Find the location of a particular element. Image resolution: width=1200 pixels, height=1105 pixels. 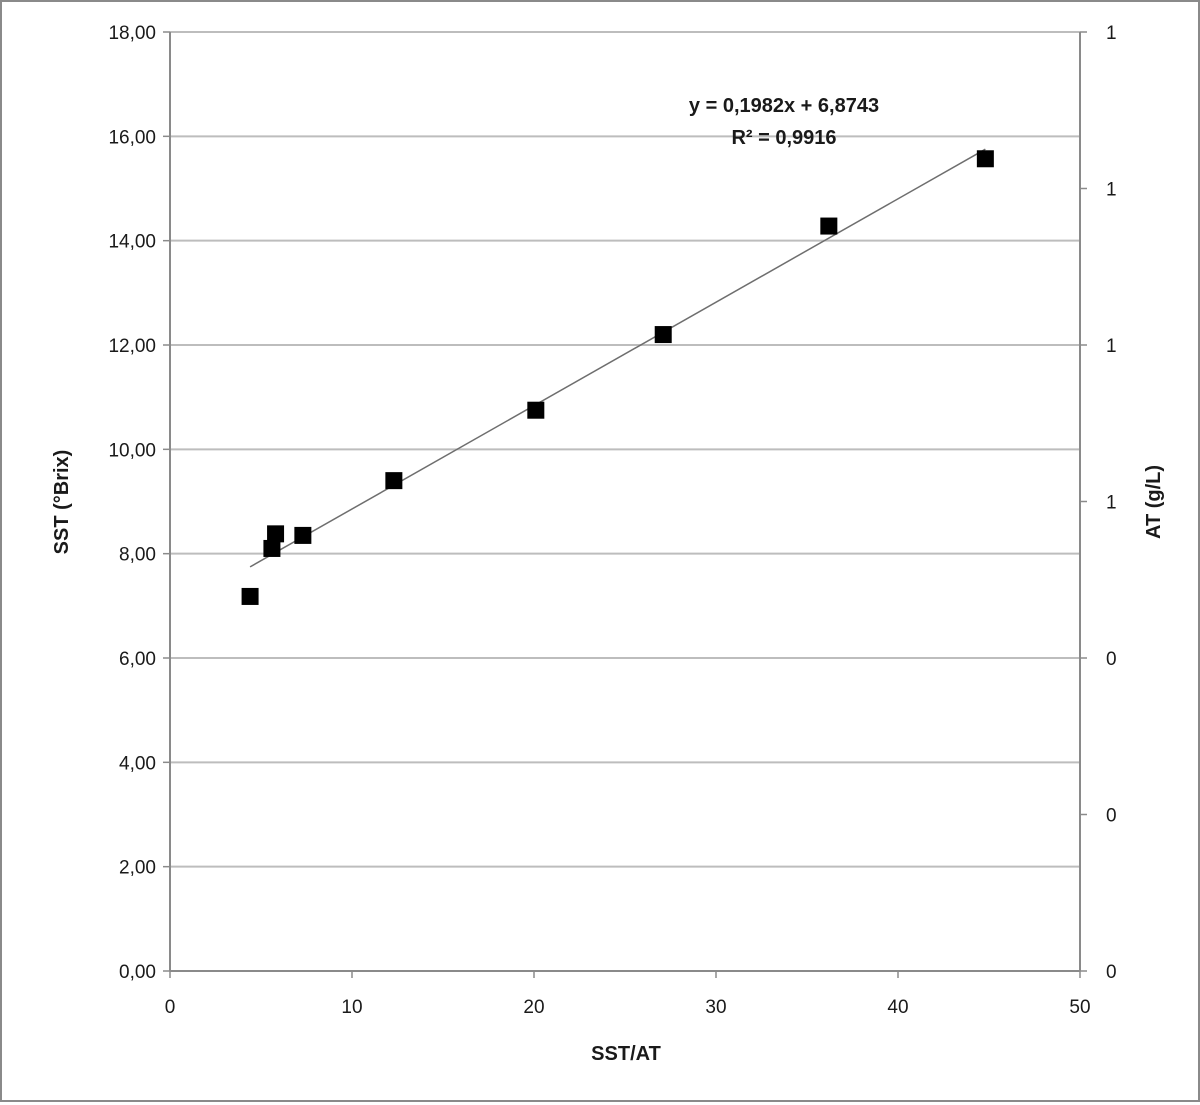

y-tick-label: 6,00 is located at coordinates (137, 659).